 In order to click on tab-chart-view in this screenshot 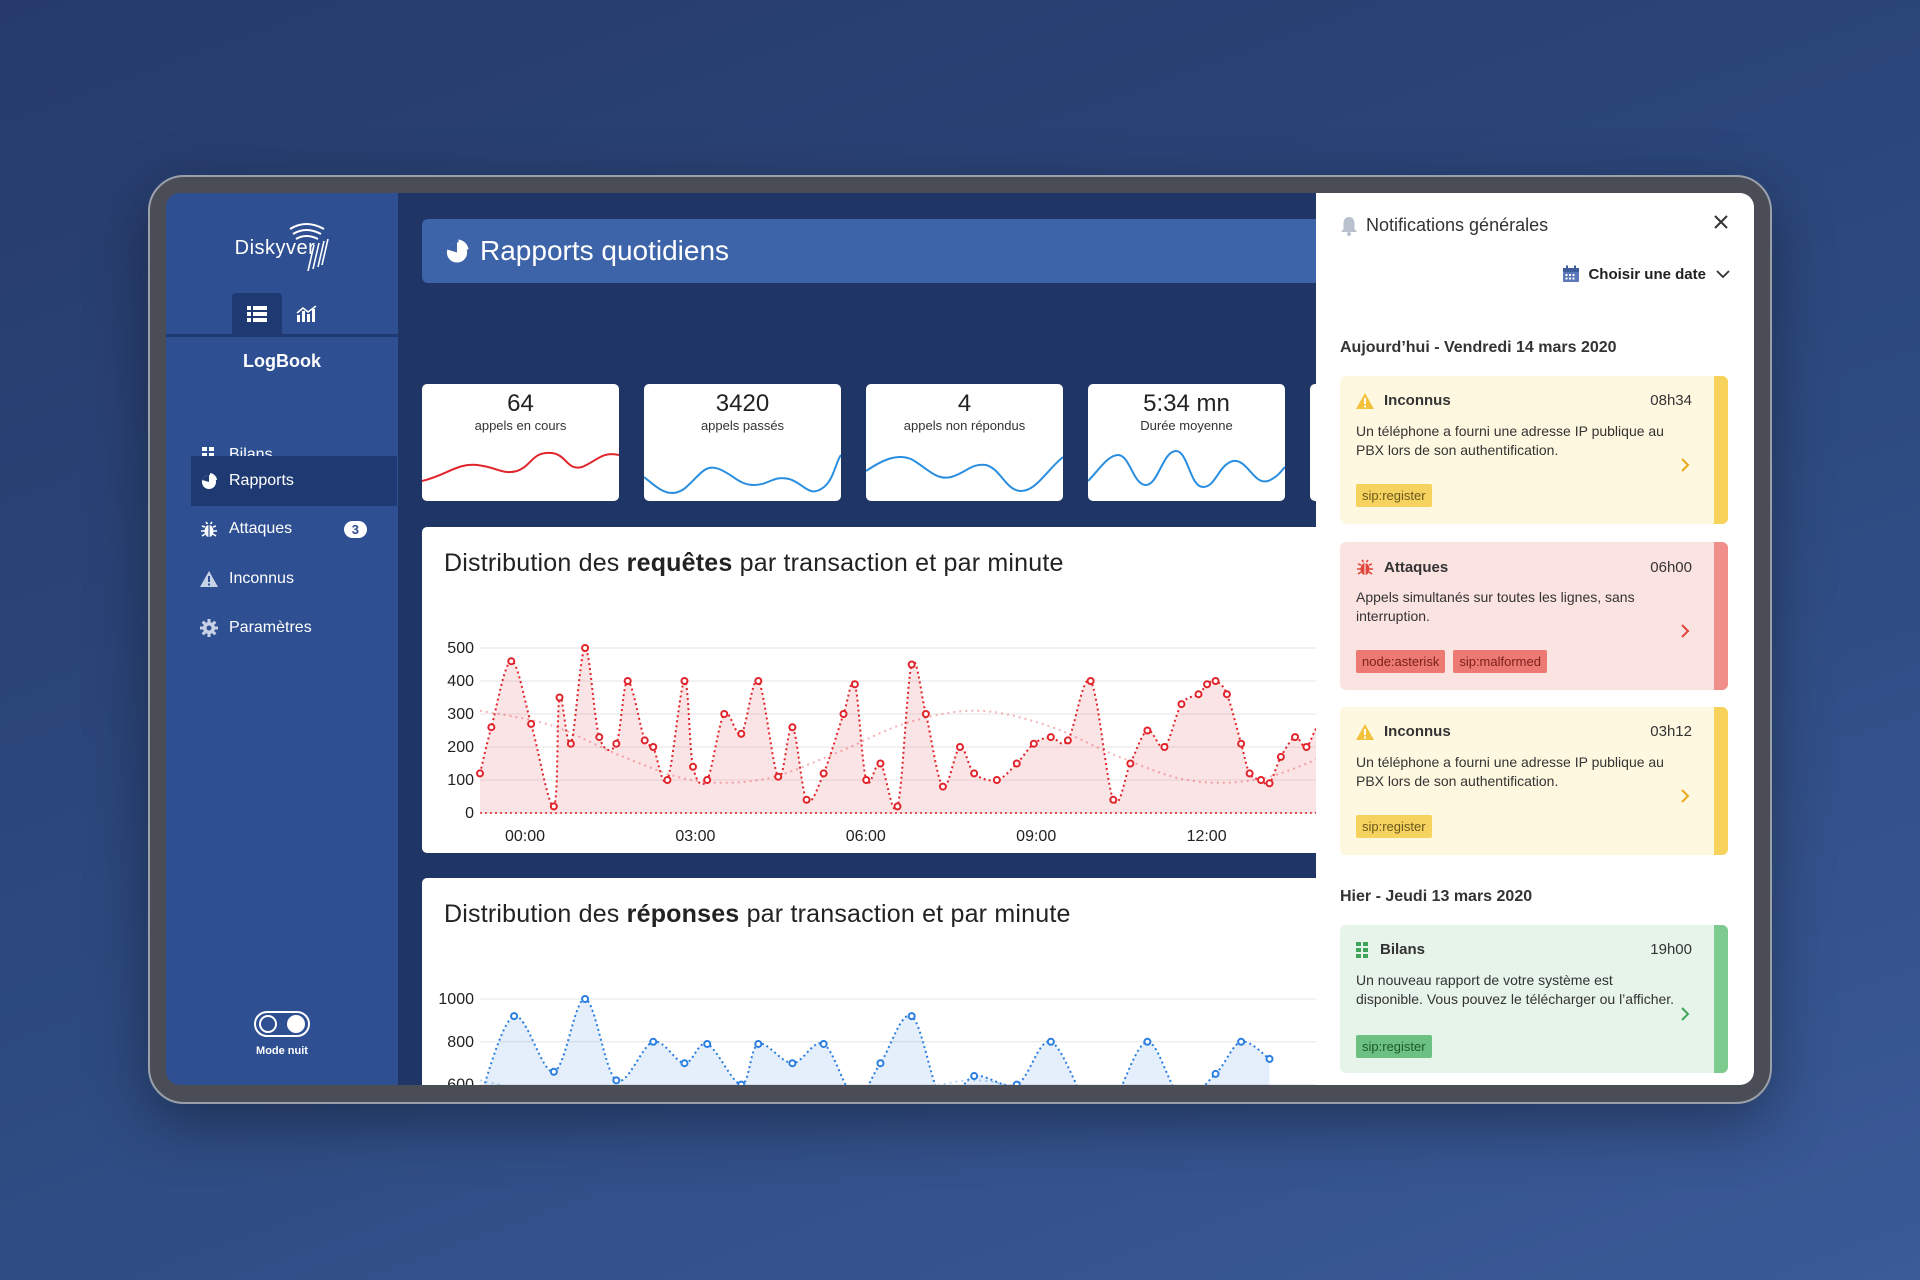, I will do `click(307, 313)`.